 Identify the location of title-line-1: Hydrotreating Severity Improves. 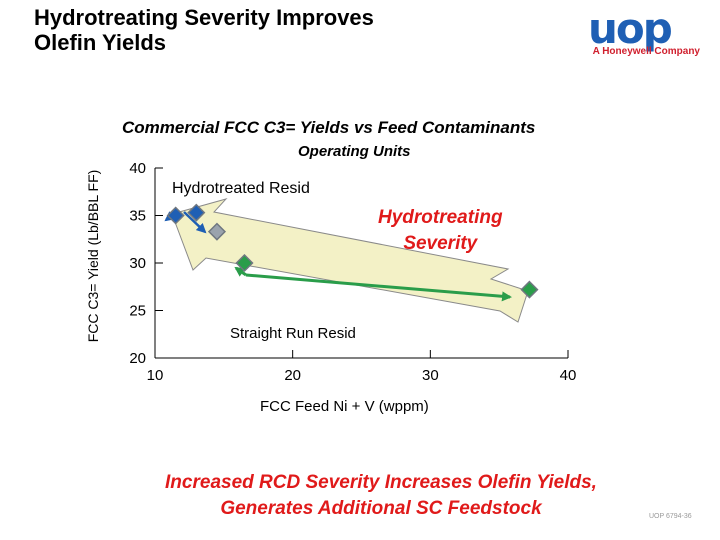
(204, 17).